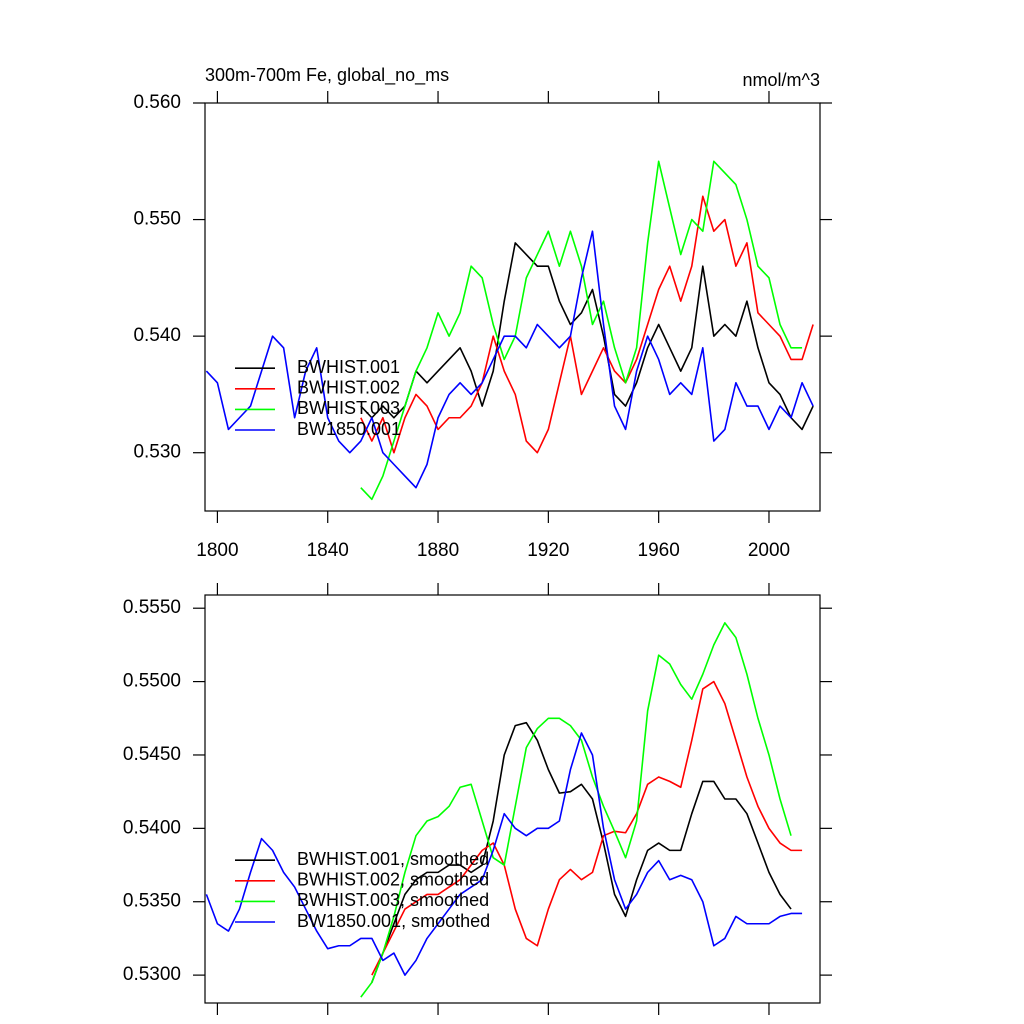 Image resolution: width=1024 pixels, height=1024 pixels. Describe the element at coordinates (348, 408) in the screenshot. I see `legend-label: BWHIST.003` at that location.